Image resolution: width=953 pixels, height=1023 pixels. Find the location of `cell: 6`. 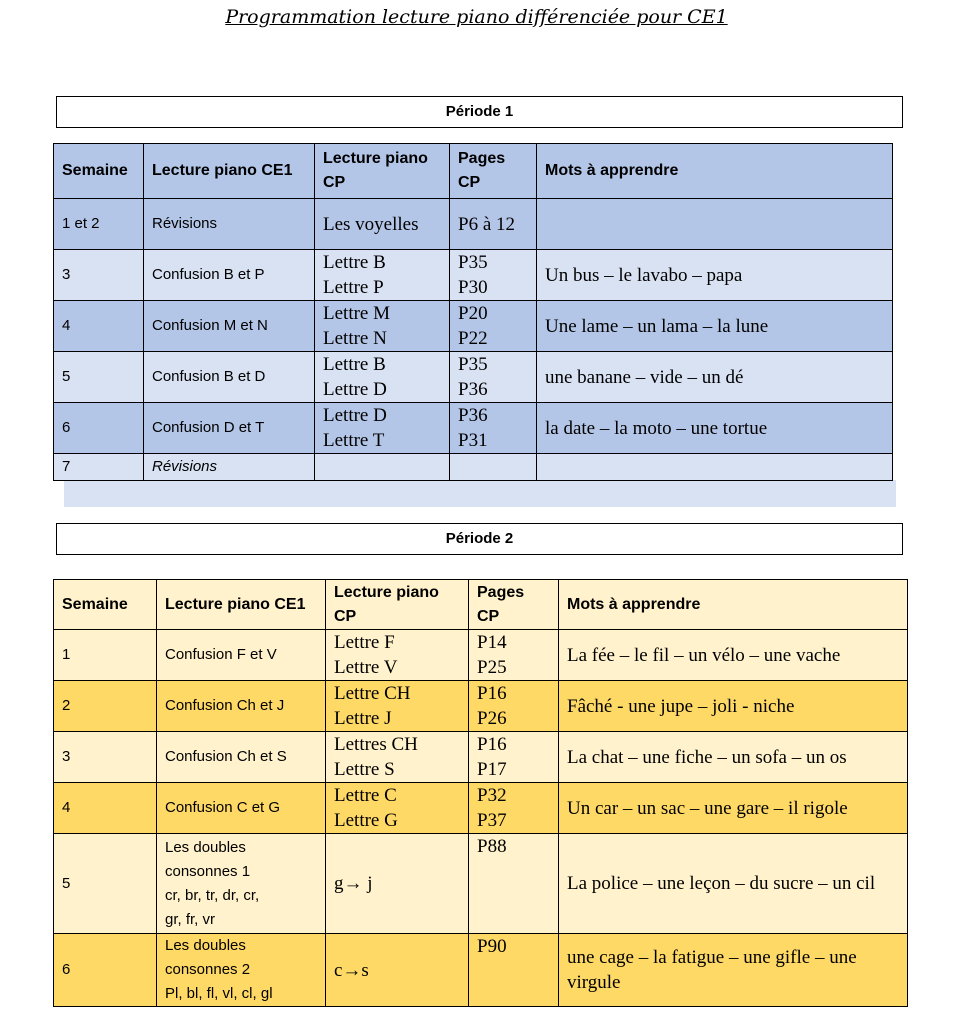

cell: 6 is located at coordinates (98, 428).